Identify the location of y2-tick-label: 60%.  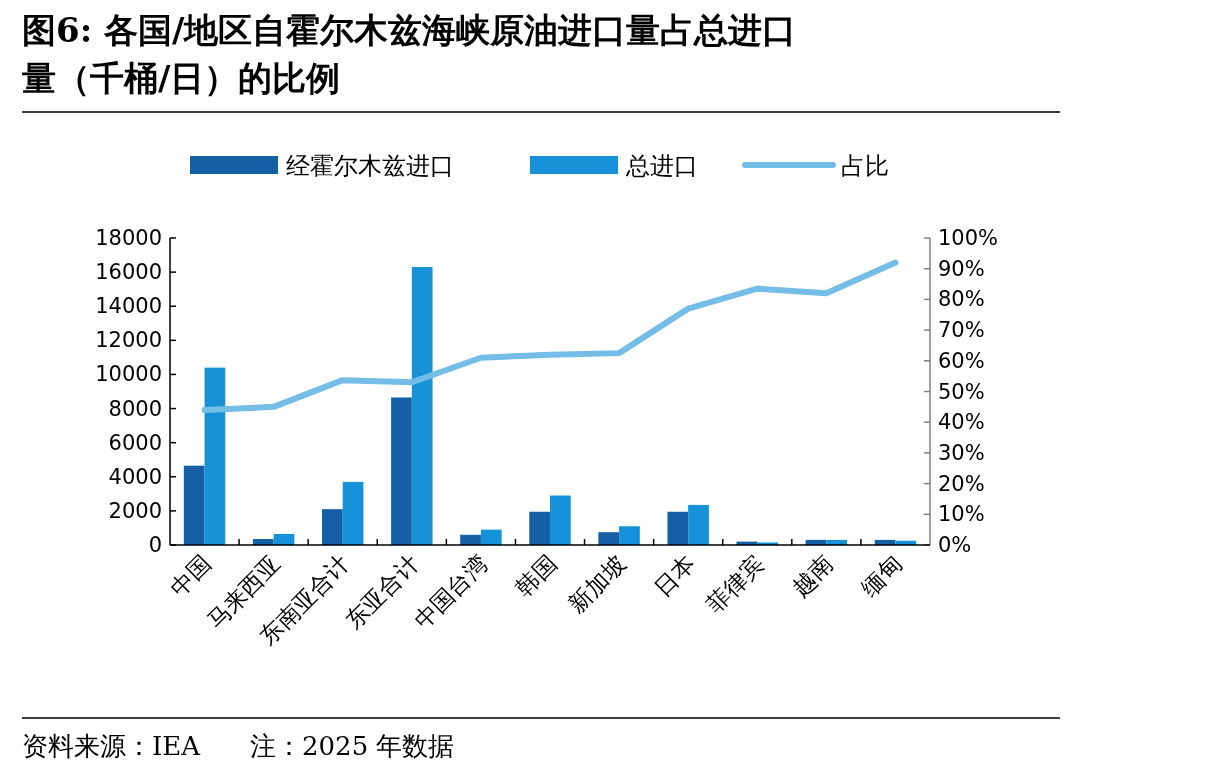
(961, 360).